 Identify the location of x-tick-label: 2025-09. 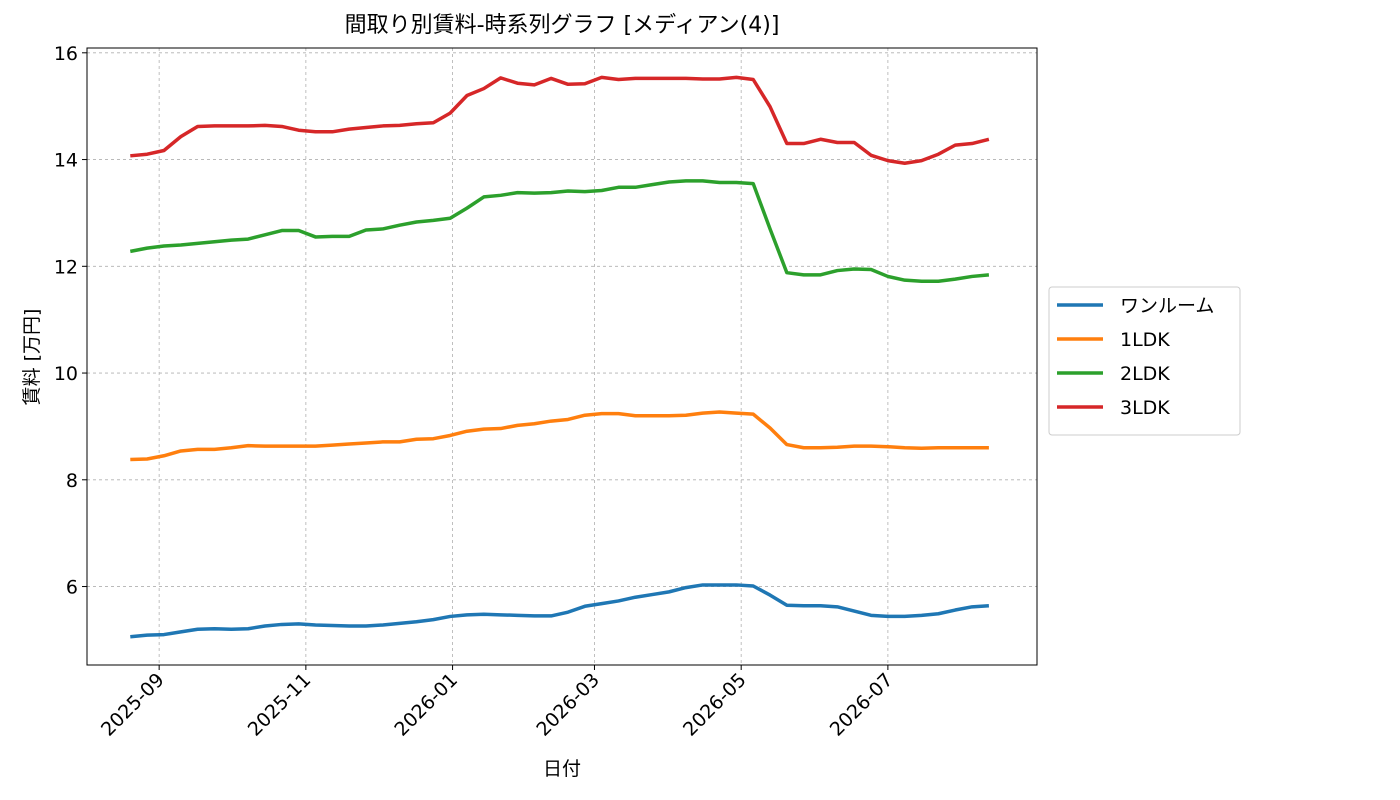
(133, 705).